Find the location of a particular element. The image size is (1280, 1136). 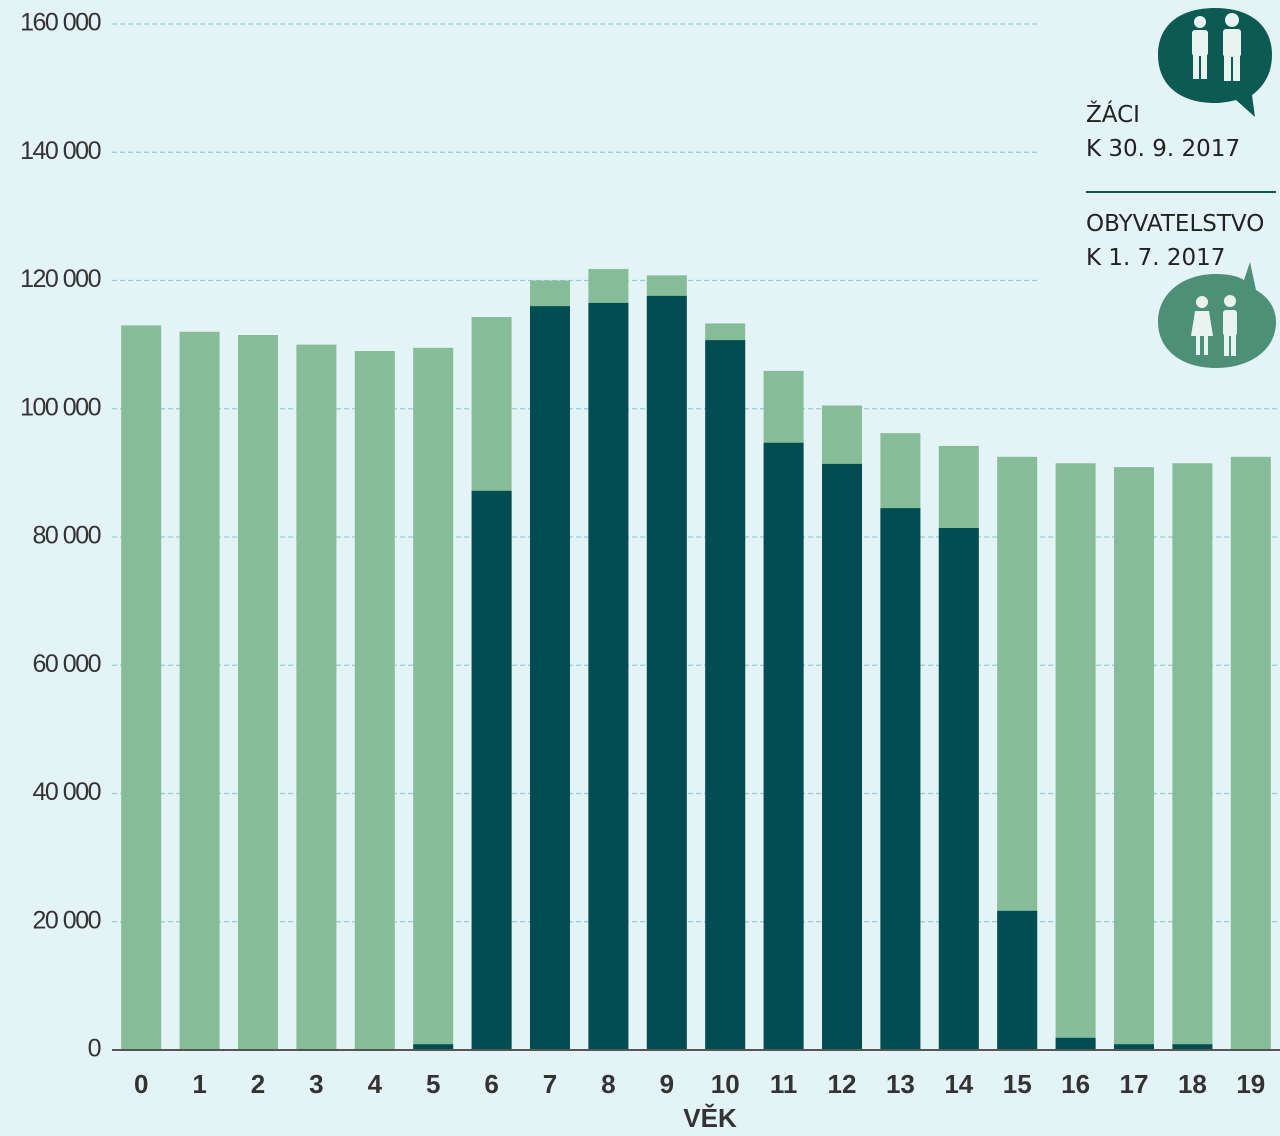

legend-pupils: ŽÁCI K 30. 9. 2017 is located at coordinates (1163, 132).